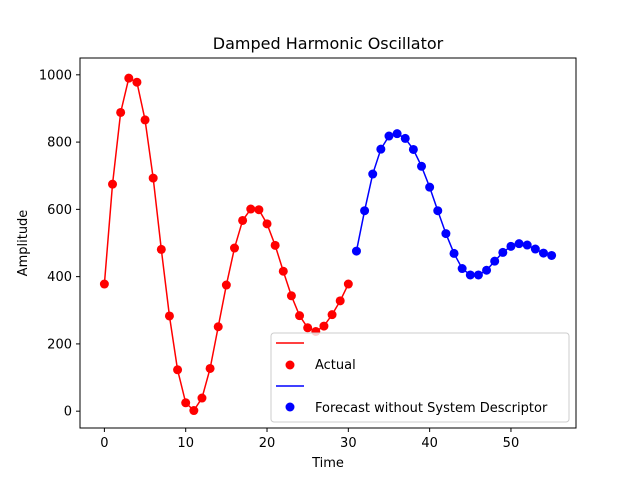 Image resolution: width=640 pixels, height=480 pixels. What do you see at coordinates (59, 277) in the screenshot?
I see `y-tick-label: 400` at bounding box center [59, 277].